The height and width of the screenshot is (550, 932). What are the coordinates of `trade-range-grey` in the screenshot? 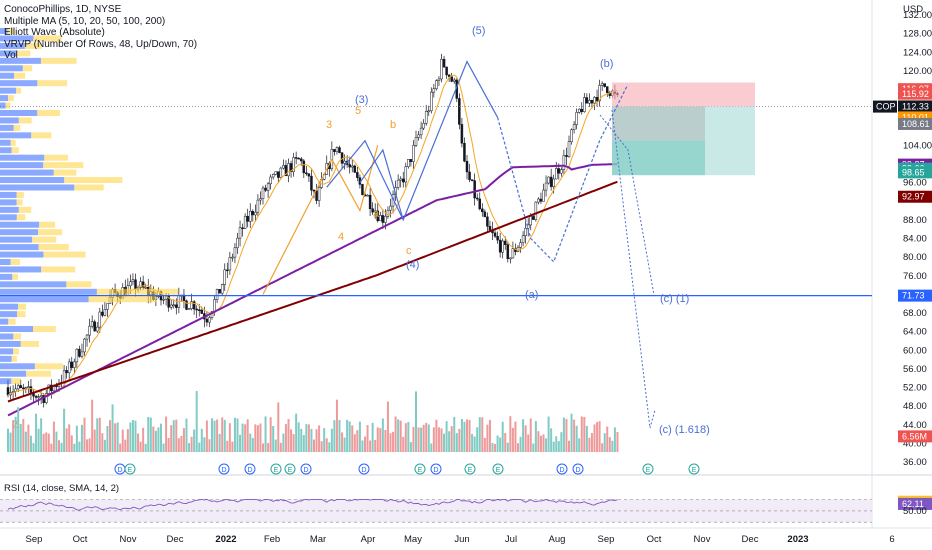 It's located at (658, 123).